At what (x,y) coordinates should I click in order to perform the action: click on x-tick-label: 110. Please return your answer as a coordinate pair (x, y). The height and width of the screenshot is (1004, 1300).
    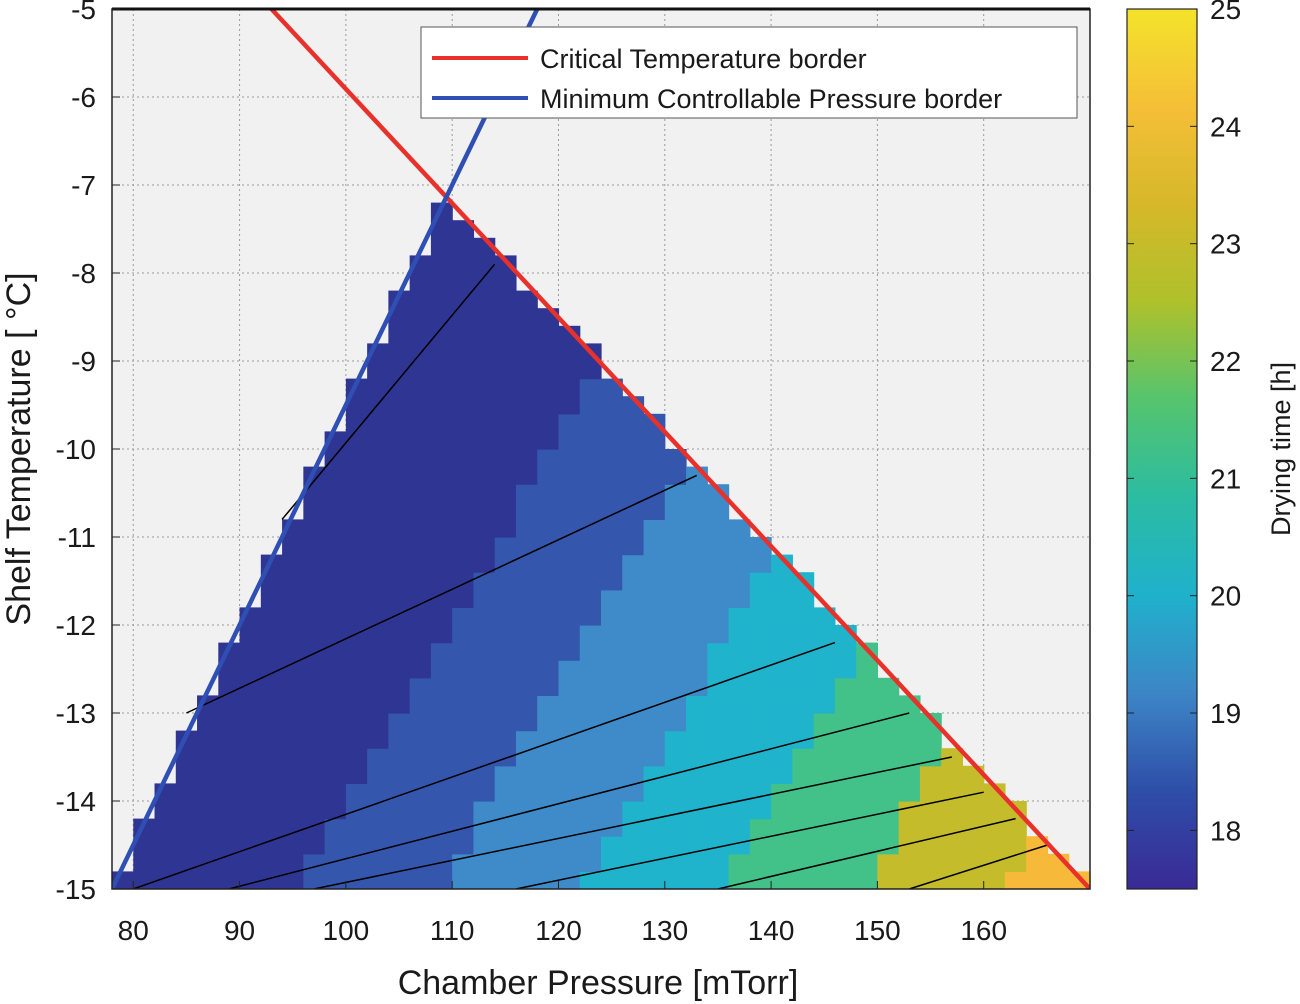
    Looking at the image, I should click on (452, 930).